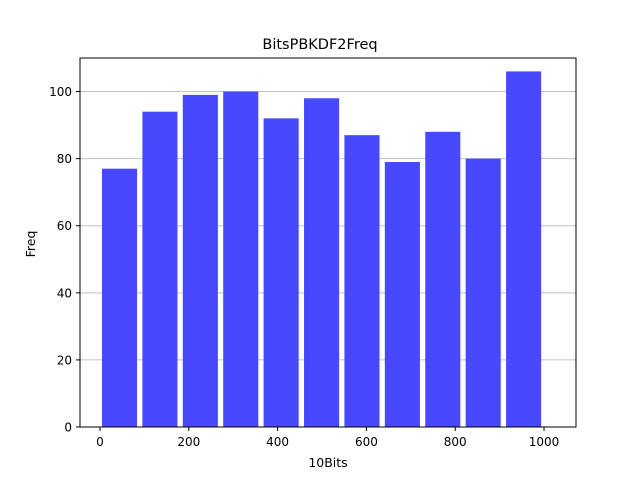  Describe the element at coordinates (60, 92) in the screenshot. I see `y-tick-label-100: 100` at that location.